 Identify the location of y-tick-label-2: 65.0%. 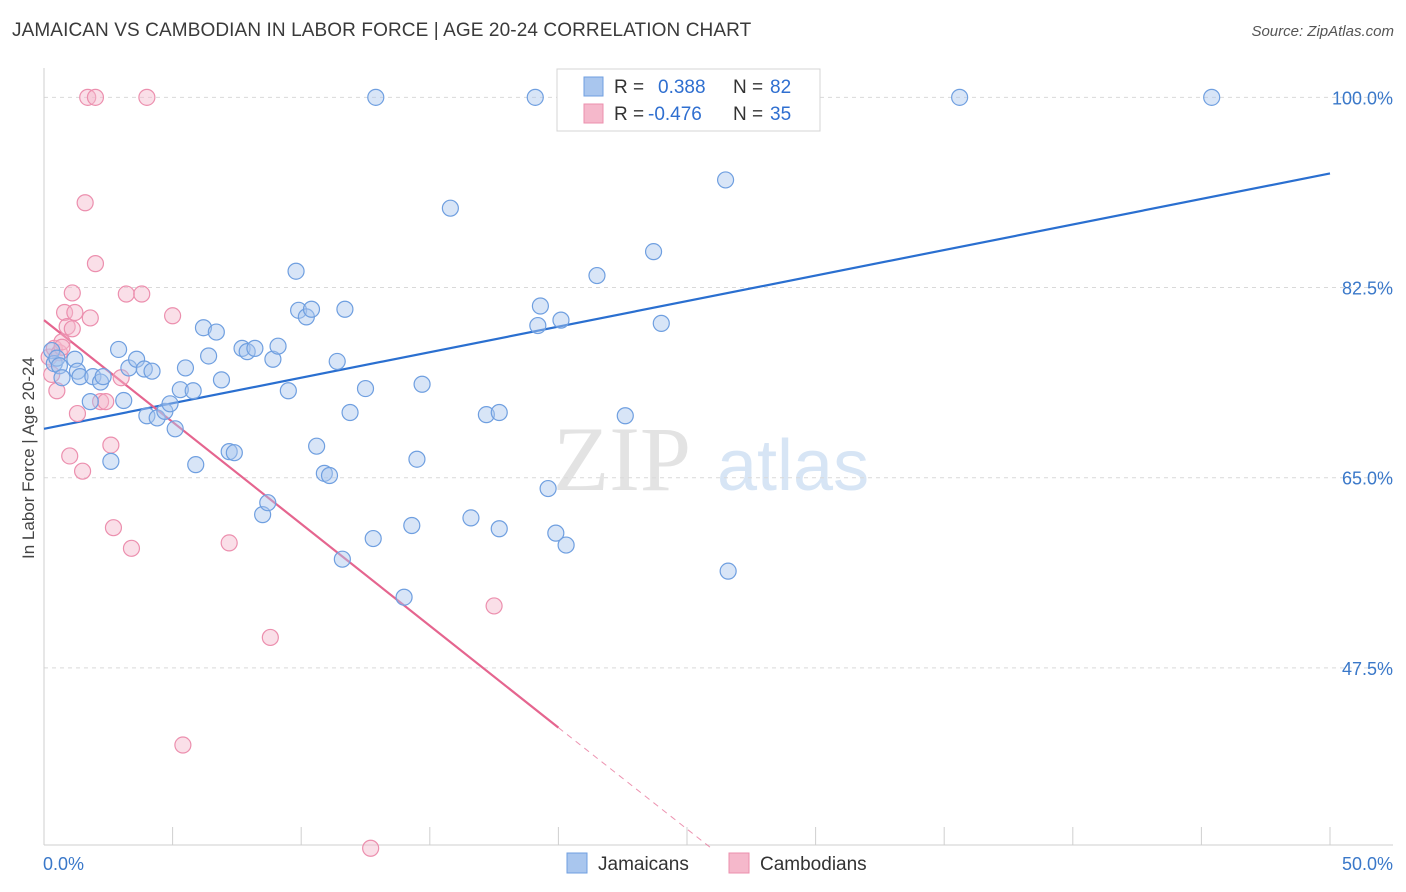
(1367, 479).